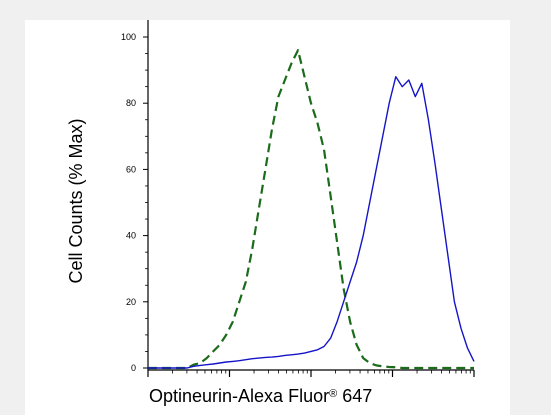 Image resolution: width=551 pixels, height=415 pixels. What do you see at coordinates (128, 37) in the screenshot?
I see `y-tick-label: 100` at bounding box center [128, 37].